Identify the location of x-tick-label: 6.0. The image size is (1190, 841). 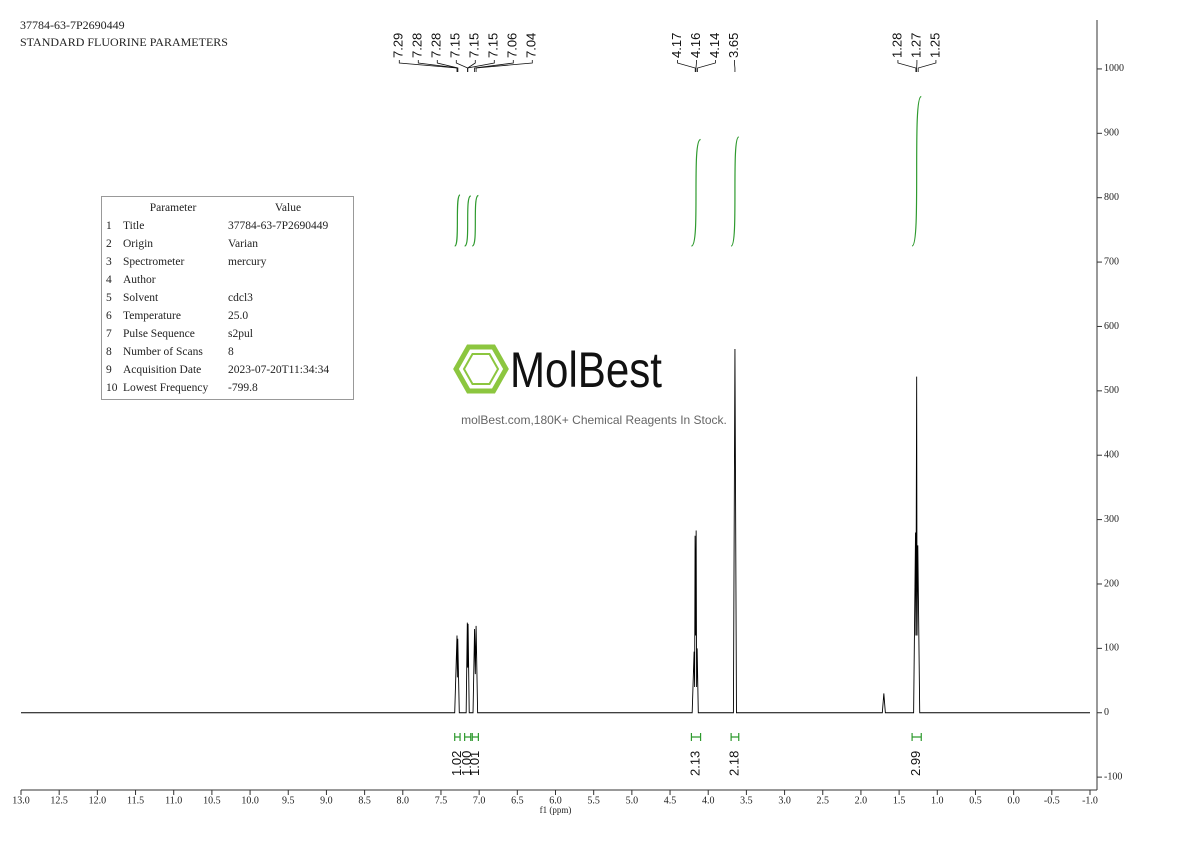
(555, 800).